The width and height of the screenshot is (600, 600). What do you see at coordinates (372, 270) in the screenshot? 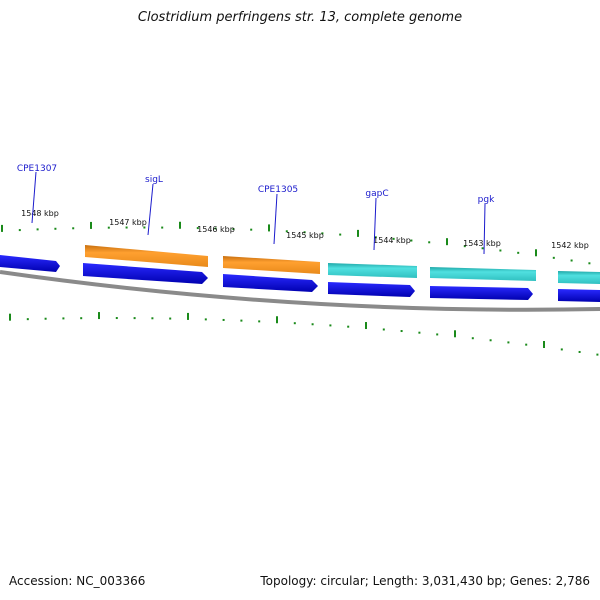
I see `gene-gapc-body` at bounding box center [372, 270].